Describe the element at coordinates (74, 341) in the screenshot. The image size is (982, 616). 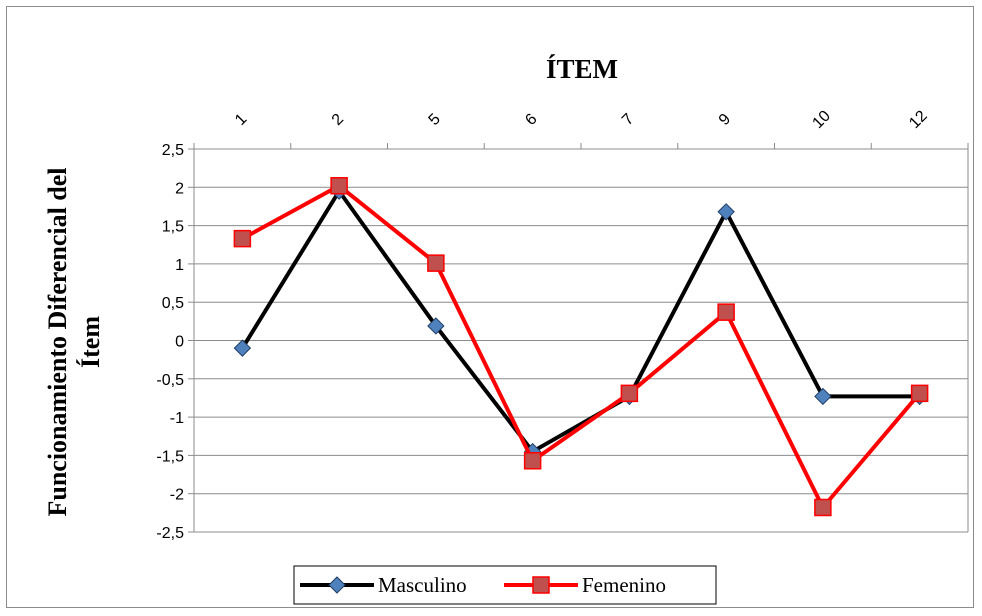
I see `y-axis-label: Funcionamiento Diferencial del Ítem` at that location.